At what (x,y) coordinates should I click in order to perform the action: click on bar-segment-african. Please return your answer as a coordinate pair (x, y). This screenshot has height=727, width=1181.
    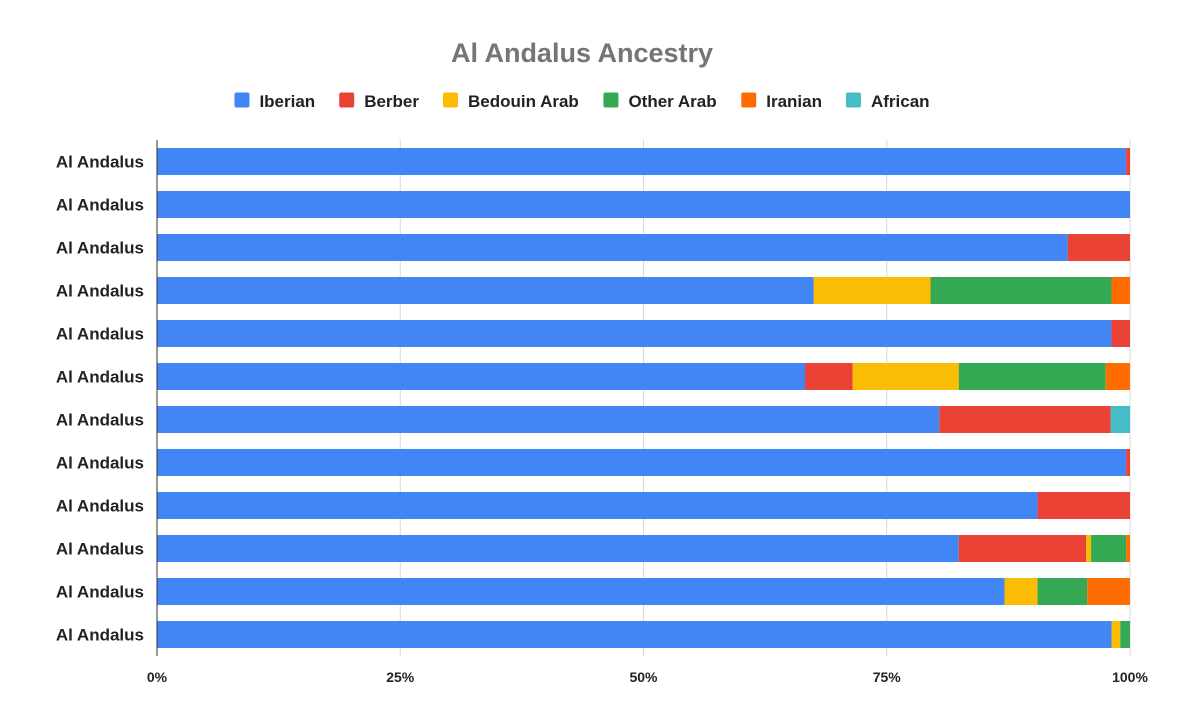
    Looking at the image, I should click on (1120, 419).